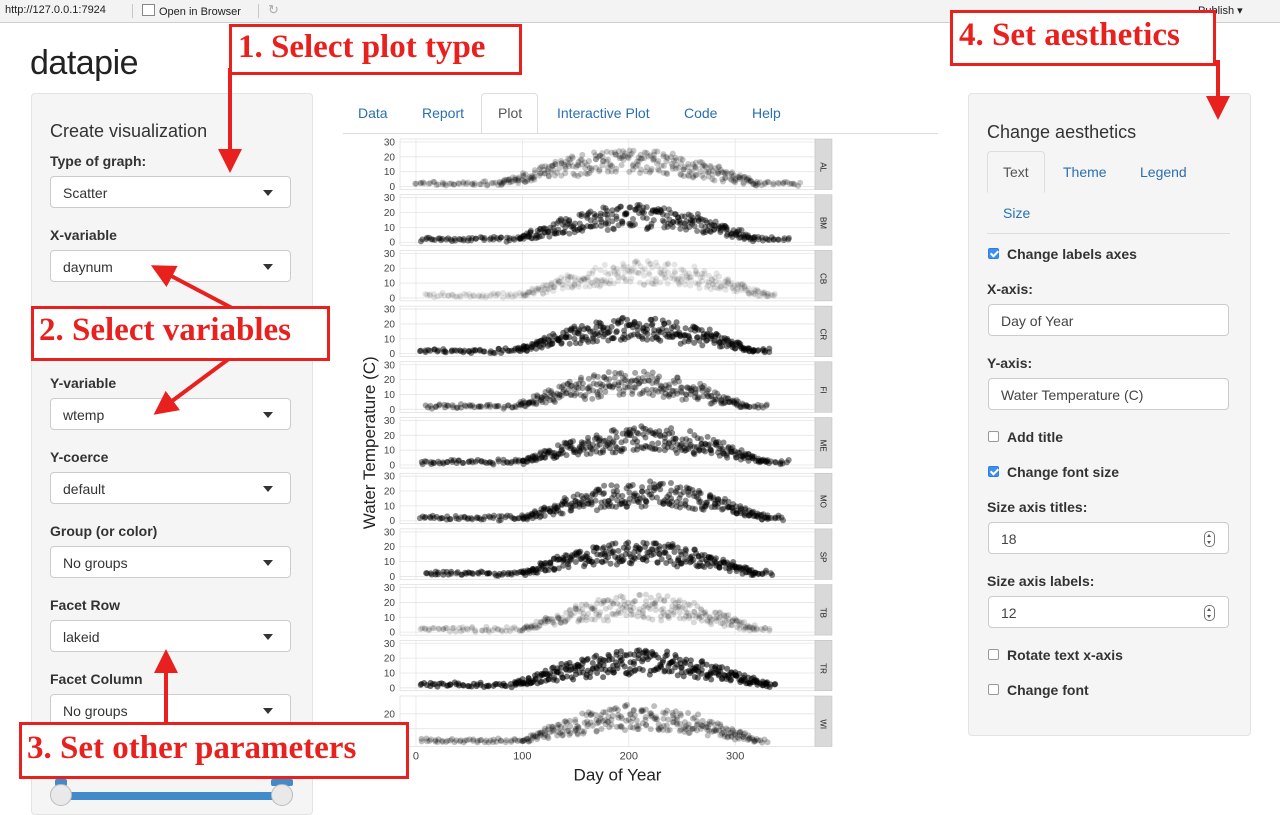 This screenshot has height=815, width=1280. What do you see at coordinates (701, 113) in the screenshot?
I see `tab-code: Code` at bounding box center [701, 113].